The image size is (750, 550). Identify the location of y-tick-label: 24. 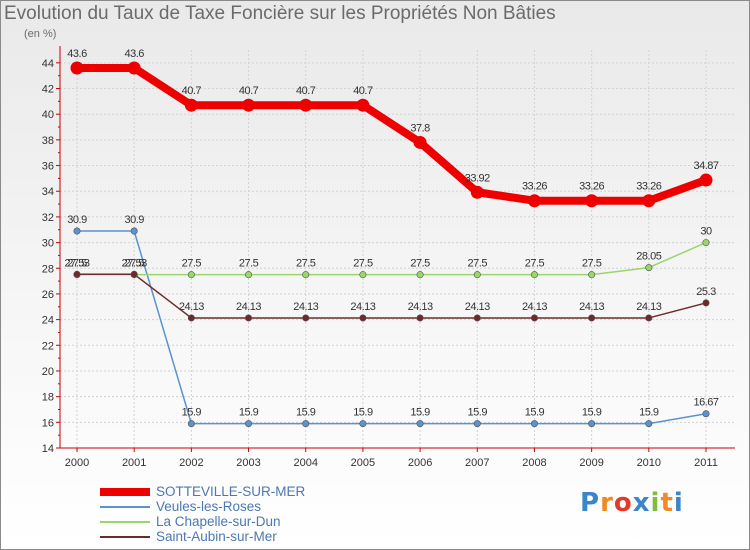
(48, 321).